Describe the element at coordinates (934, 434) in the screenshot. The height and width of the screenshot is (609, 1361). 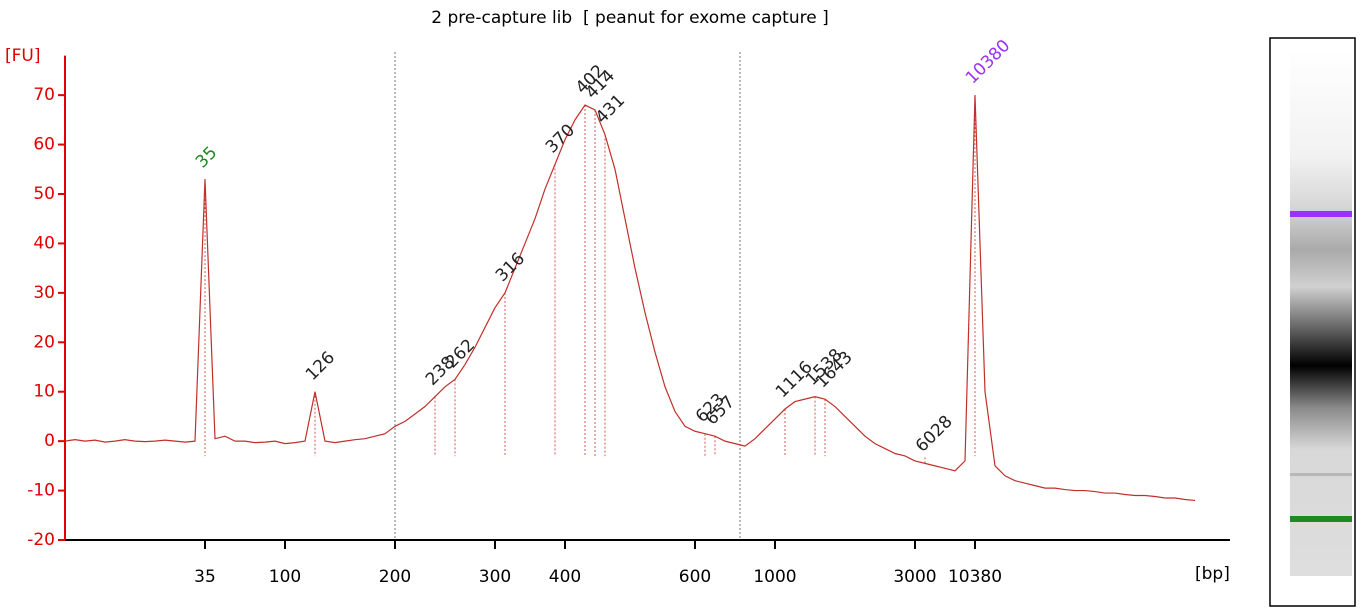
I see `peak-label: 6028` at that location.